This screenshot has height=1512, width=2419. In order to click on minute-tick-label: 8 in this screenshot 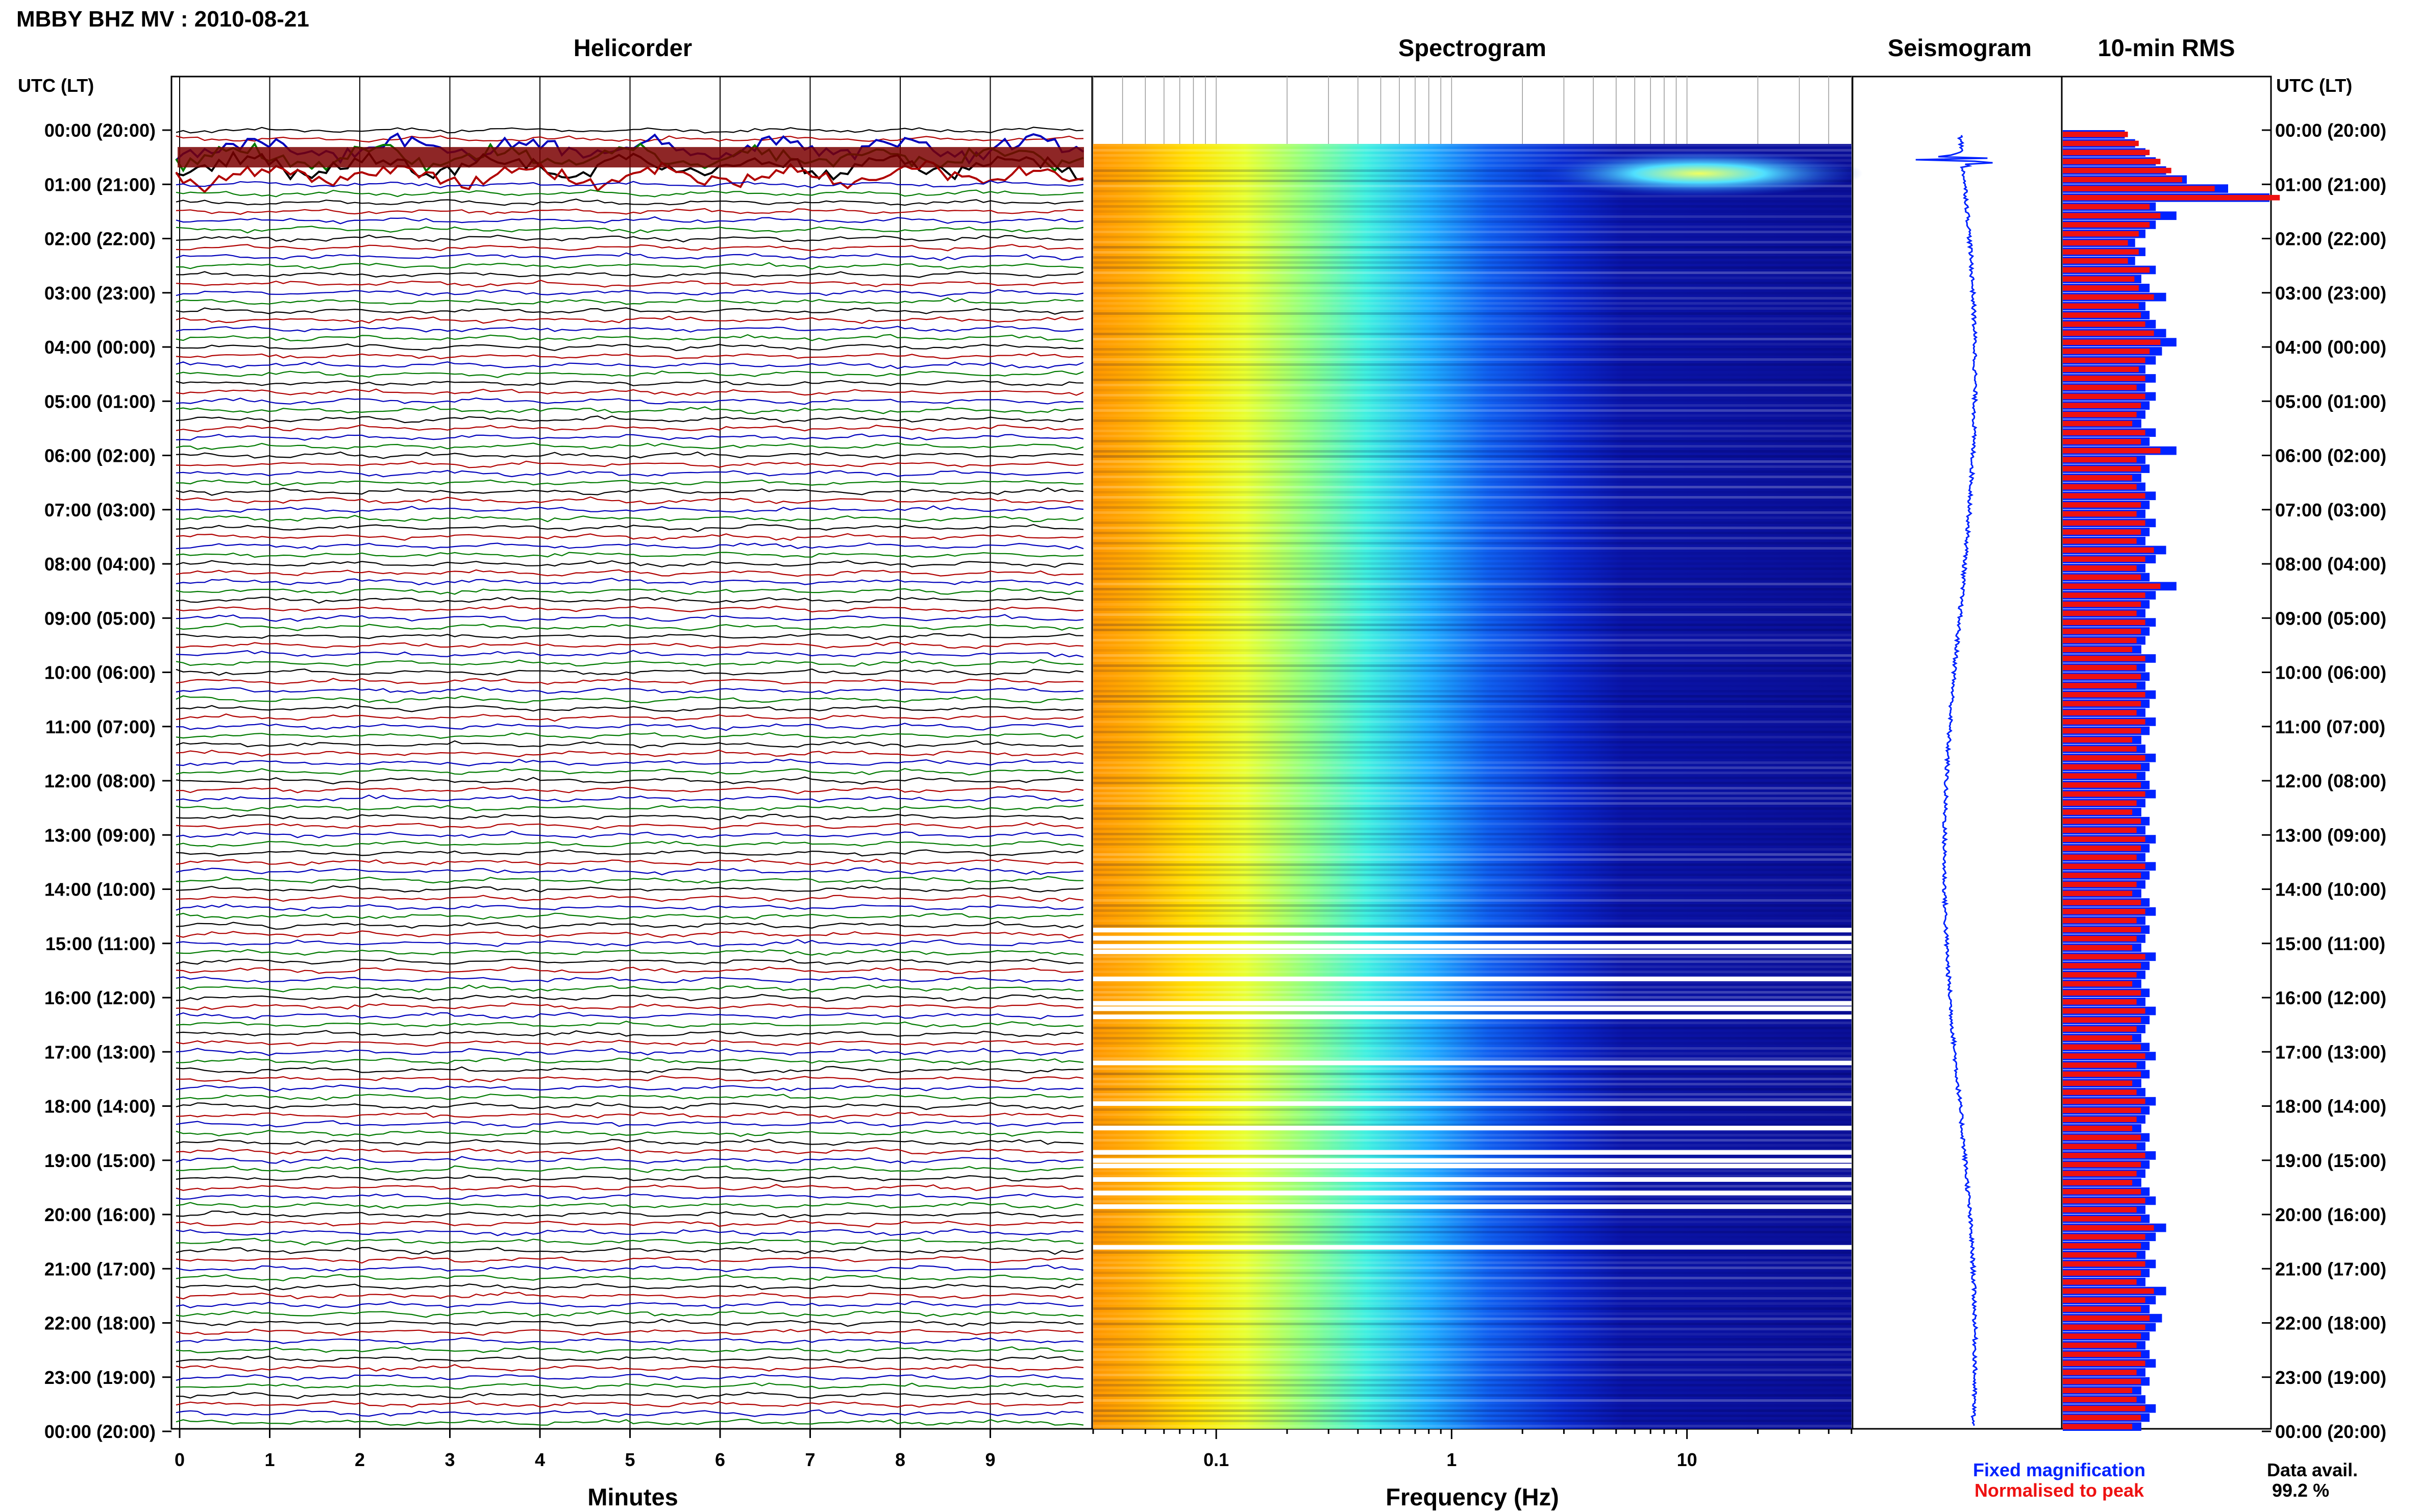, I will do `click(900, 1459)`.